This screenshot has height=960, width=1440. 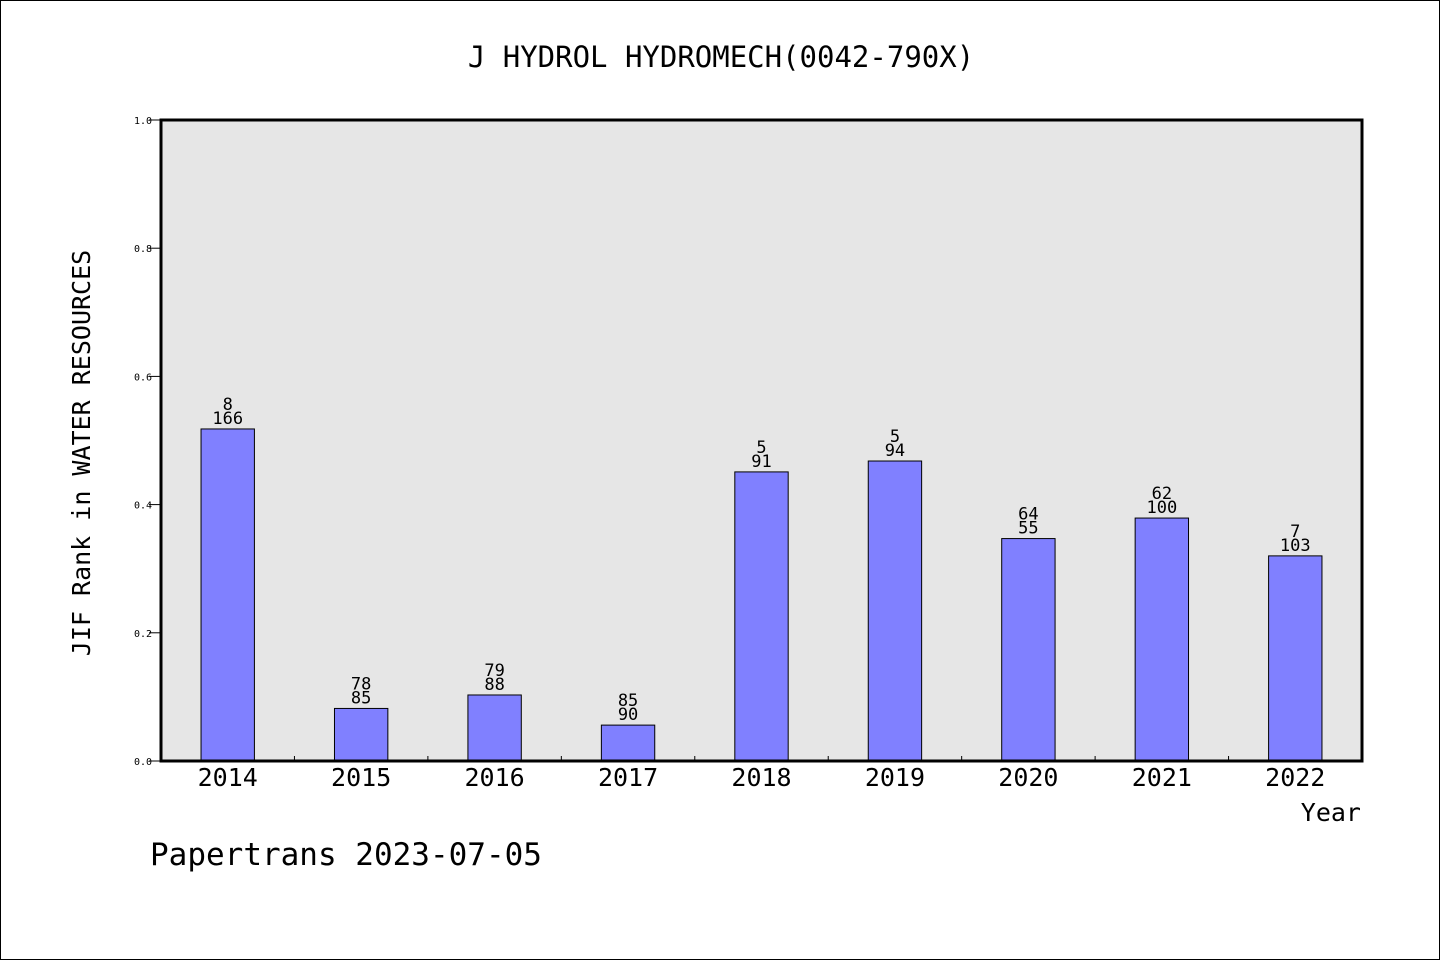 I want to click on bar-label-bottom: 91, so click(x=761, y=462).